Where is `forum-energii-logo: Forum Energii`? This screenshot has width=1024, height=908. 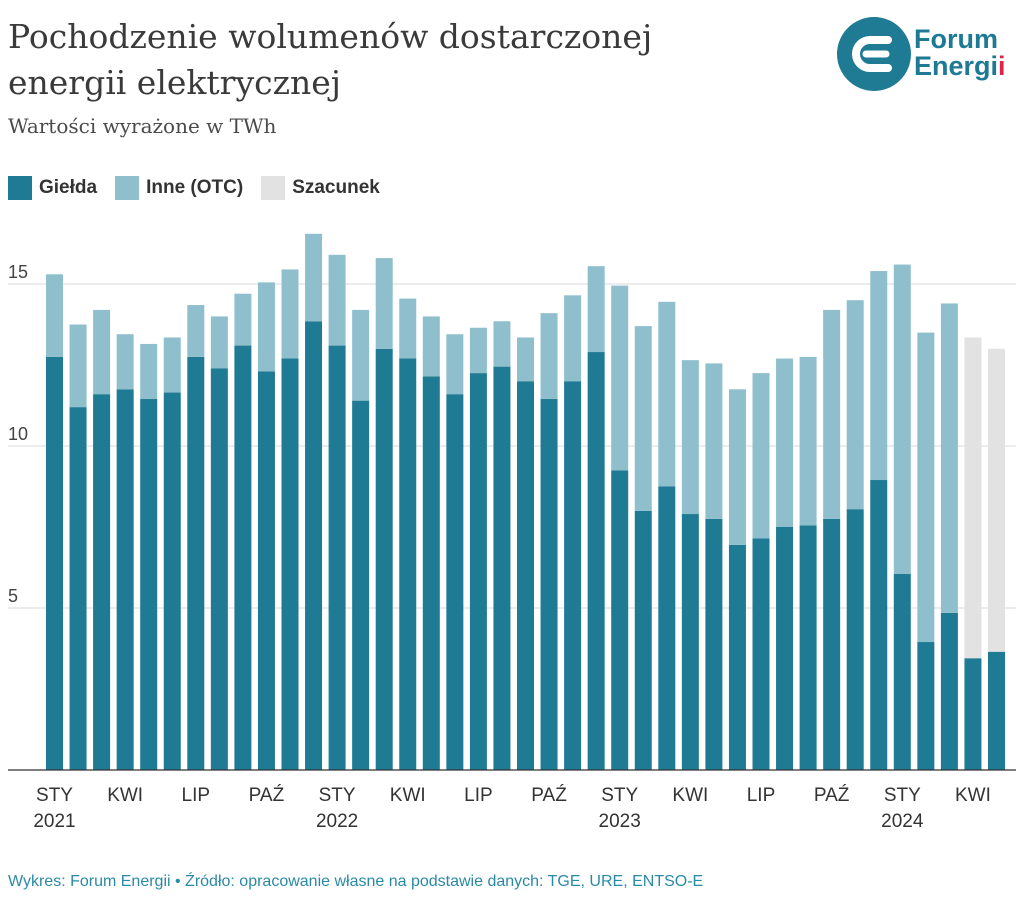 forum-energii-logo: Forum Energii is located at coordinates (926, 54).